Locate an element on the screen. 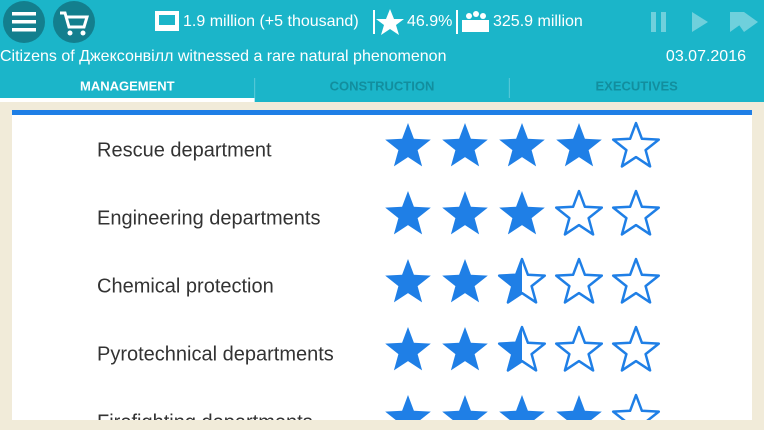  tab: CONSTRUCTION is located at coordinates (344, 88).